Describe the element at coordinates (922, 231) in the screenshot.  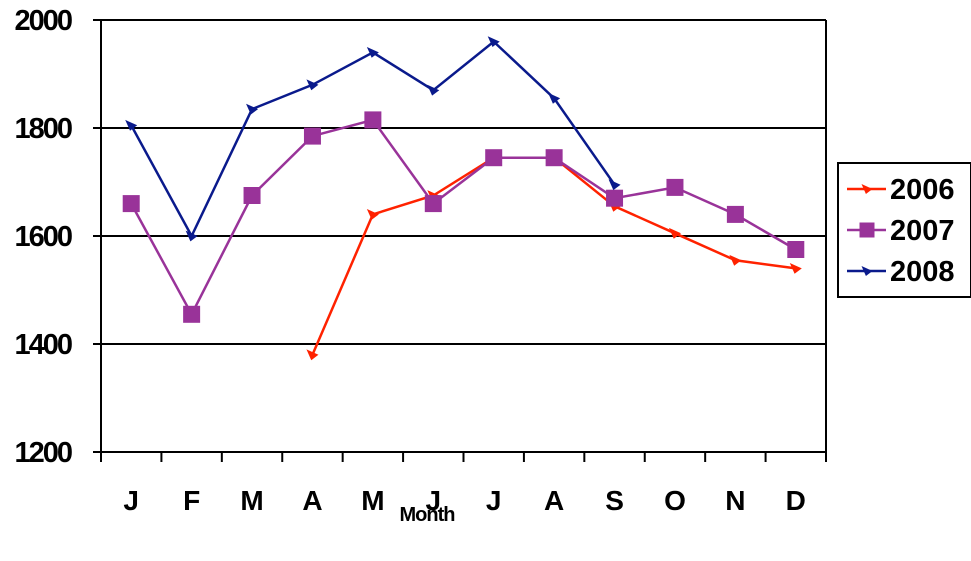
I see `legend-label: 2007` at that location.